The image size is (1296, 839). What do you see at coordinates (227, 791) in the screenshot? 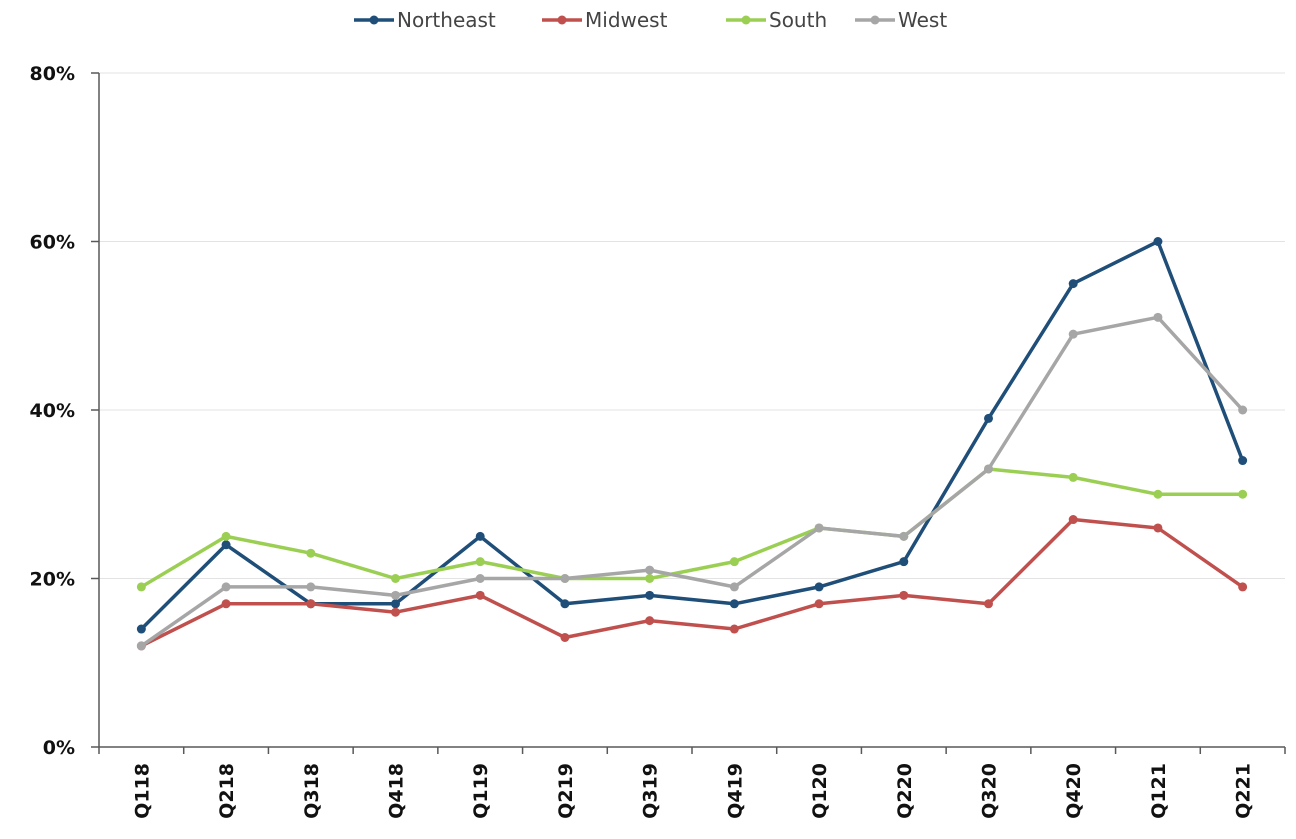
I see `x-tick-label: Q218` at bounding box center [227, 791].